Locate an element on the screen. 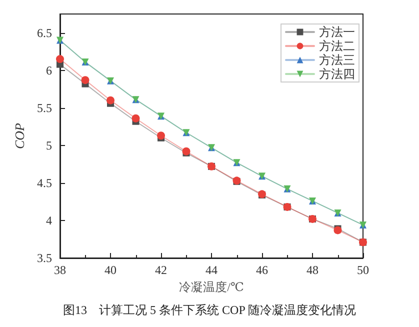  y-tick-label: 5.5 is located at coordinates (44, 107).